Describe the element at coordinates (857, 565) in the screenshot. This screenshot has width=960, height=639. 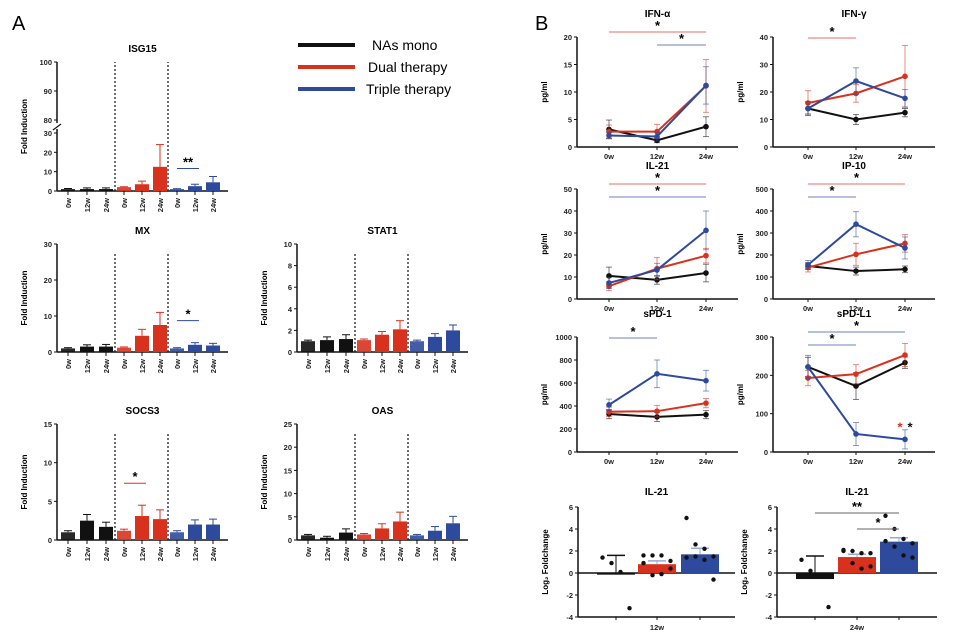
I see `bar-dual-therapy` at that location.